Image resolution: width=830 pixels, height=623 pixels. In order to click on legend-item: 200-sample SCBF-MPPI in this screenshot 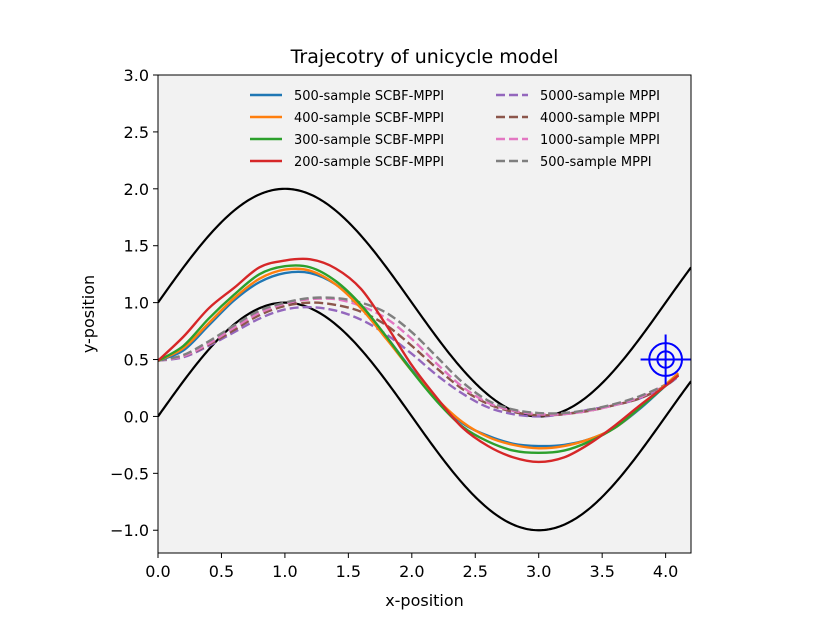, I will do `click(347, 162)`.